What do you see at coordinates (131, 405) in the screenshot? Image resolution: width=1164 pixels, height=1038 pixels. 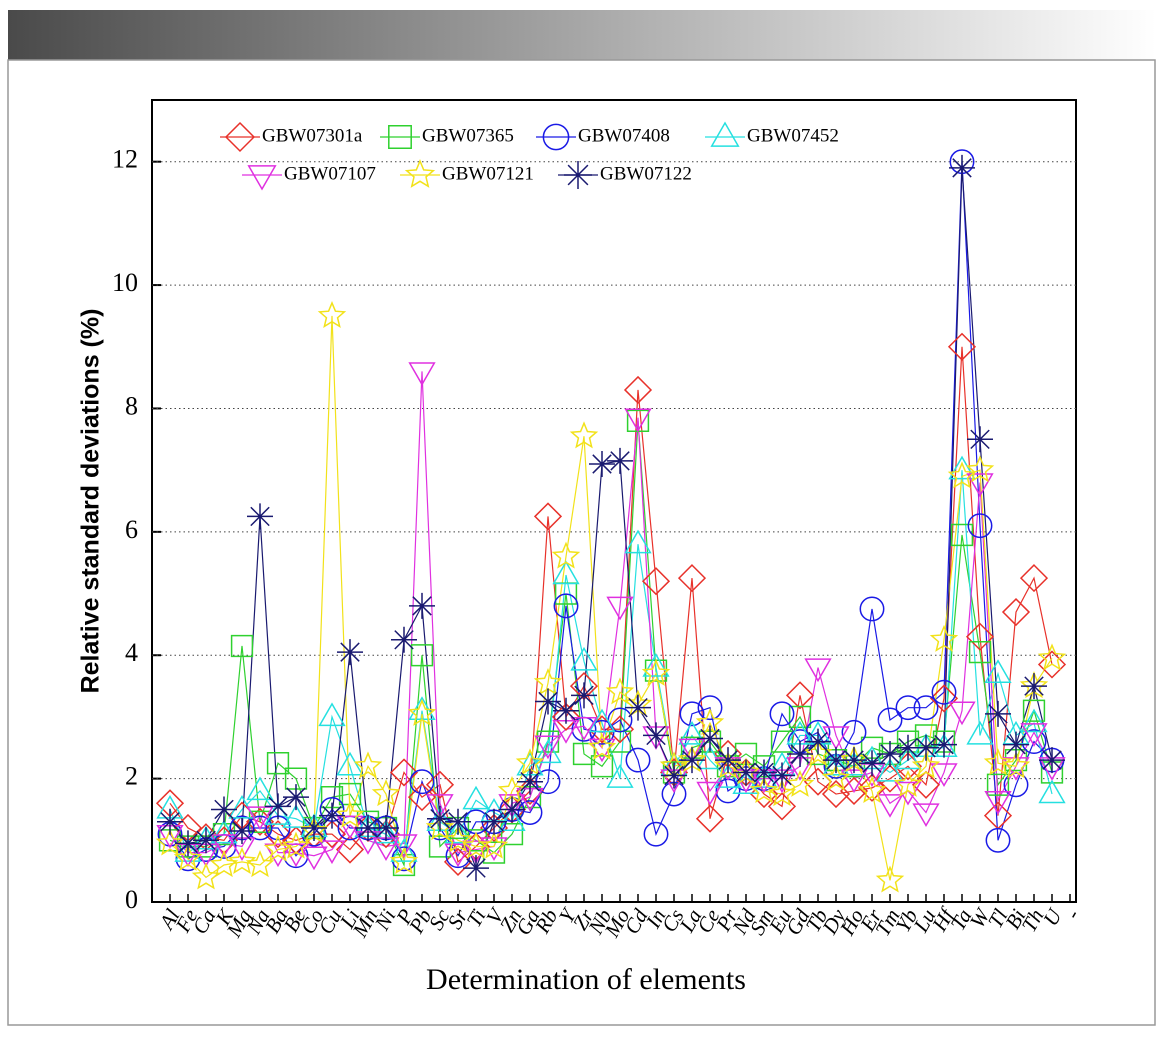 I see `y-tick-label: 8` at bounding box center [131, 405].